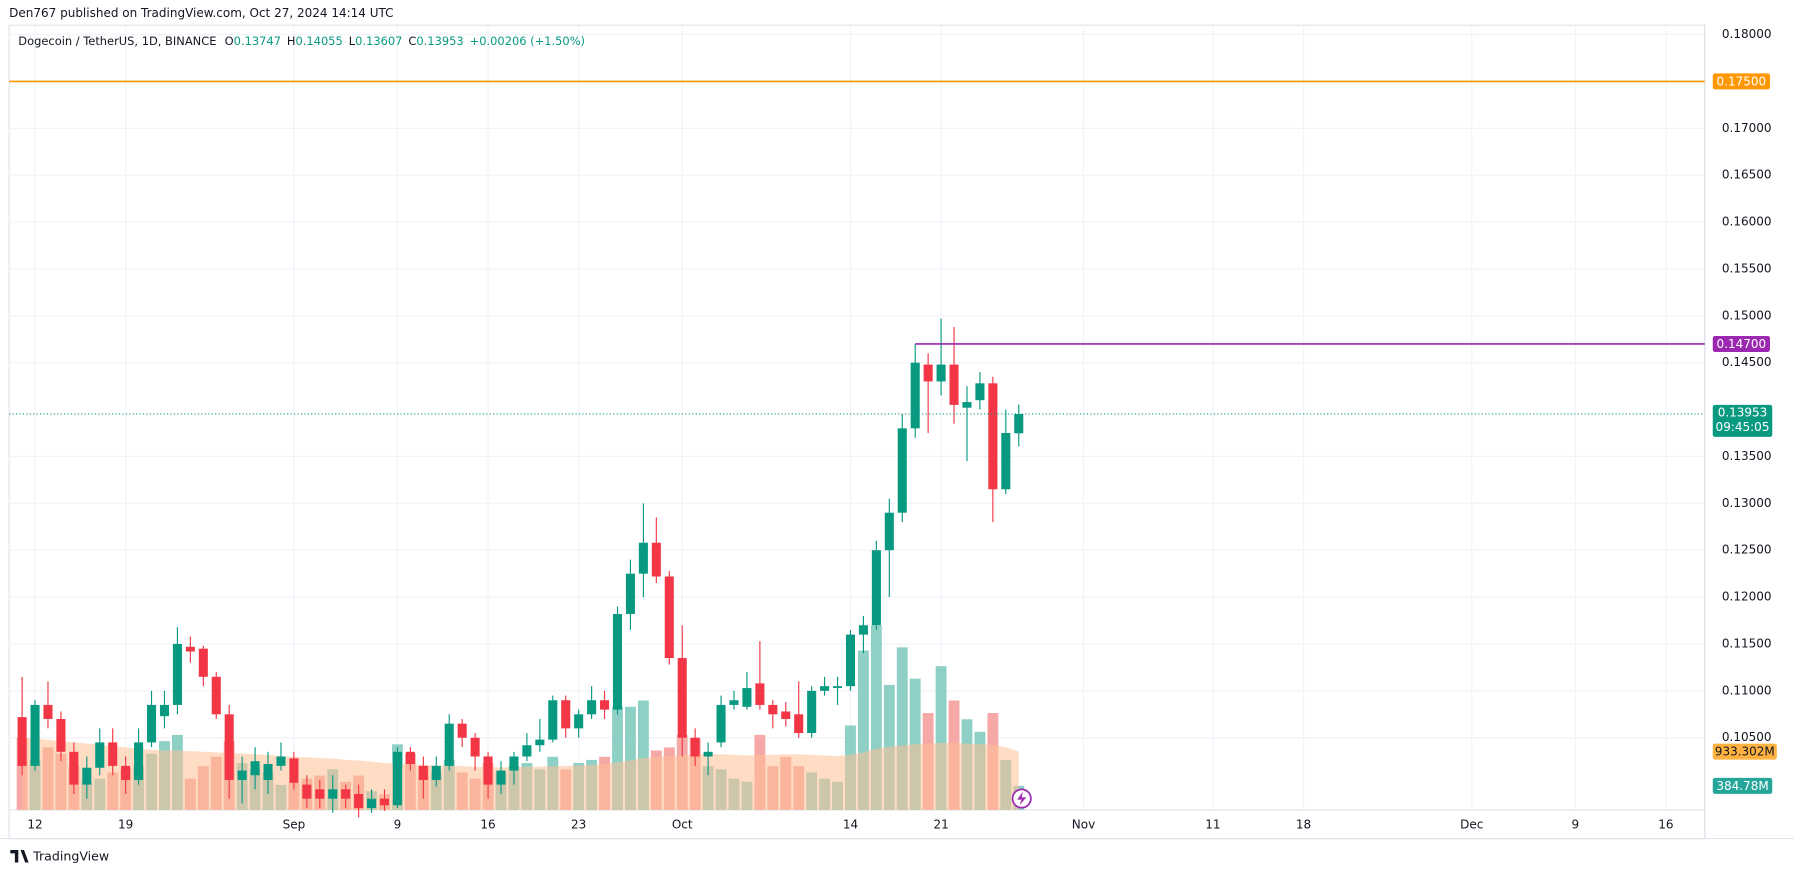  What do you see at coordinates (1747, 456) in the screenshot?
I see `y-tick-label: 0.13500` at bounding box center [1747, 456].